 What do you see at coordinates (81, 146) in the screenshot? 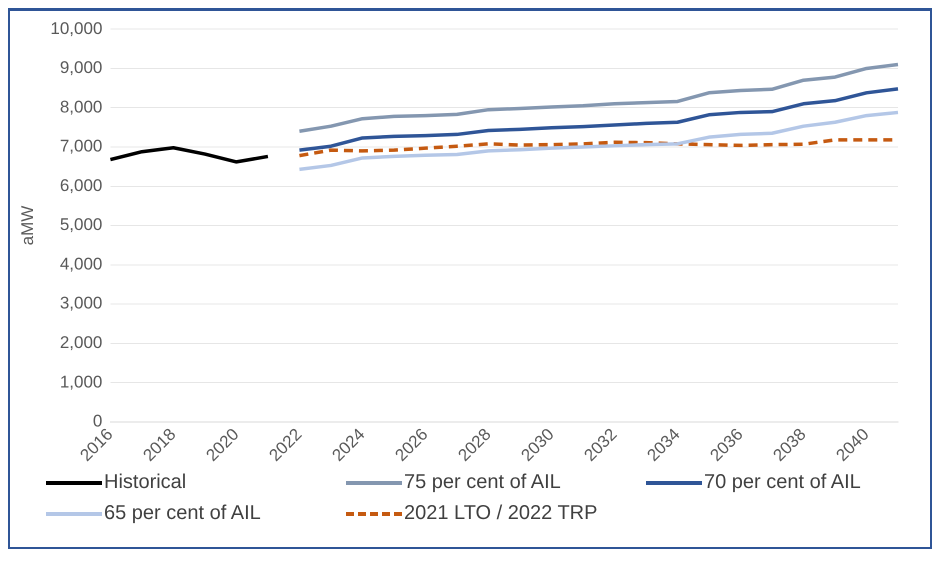
I see `y-tick-label: 7,000` at bounding box center [81, 146].